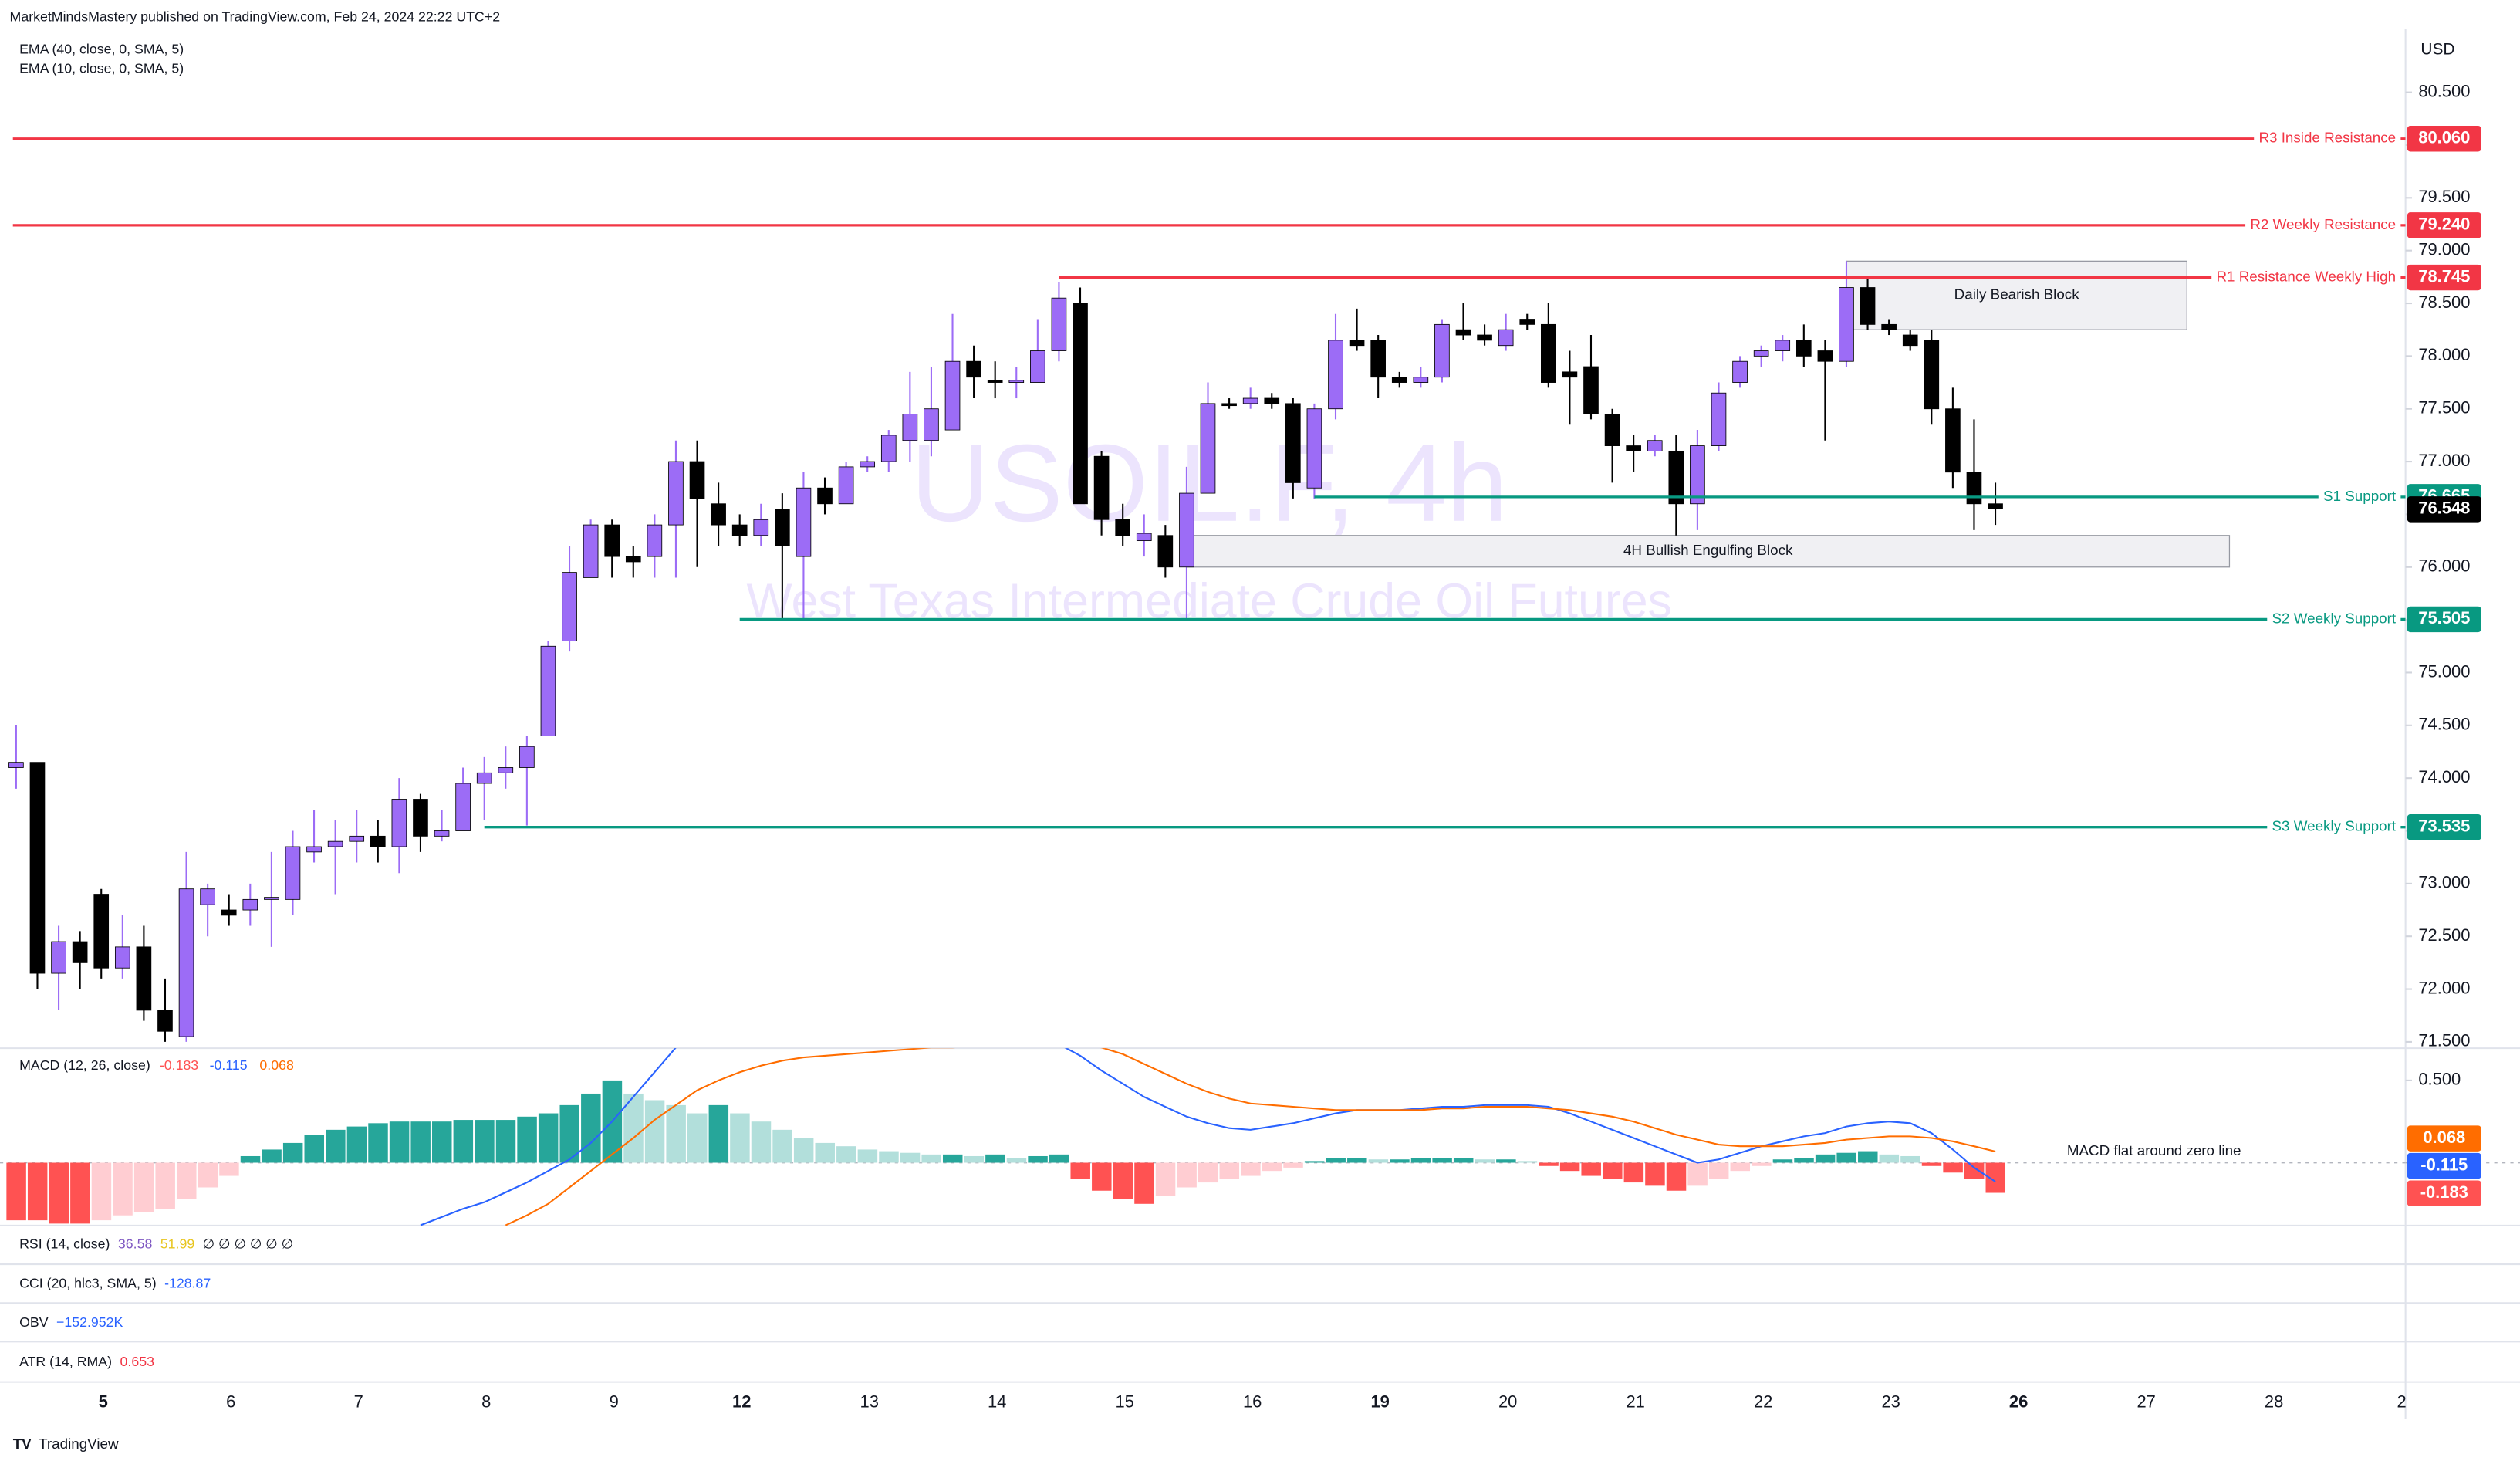 The width and height of the screenshot is (2520, 1461). Describe the element at coordinates (277, 1065) in the screenshot. I see `macd-legend-value: 0.068` at that location.